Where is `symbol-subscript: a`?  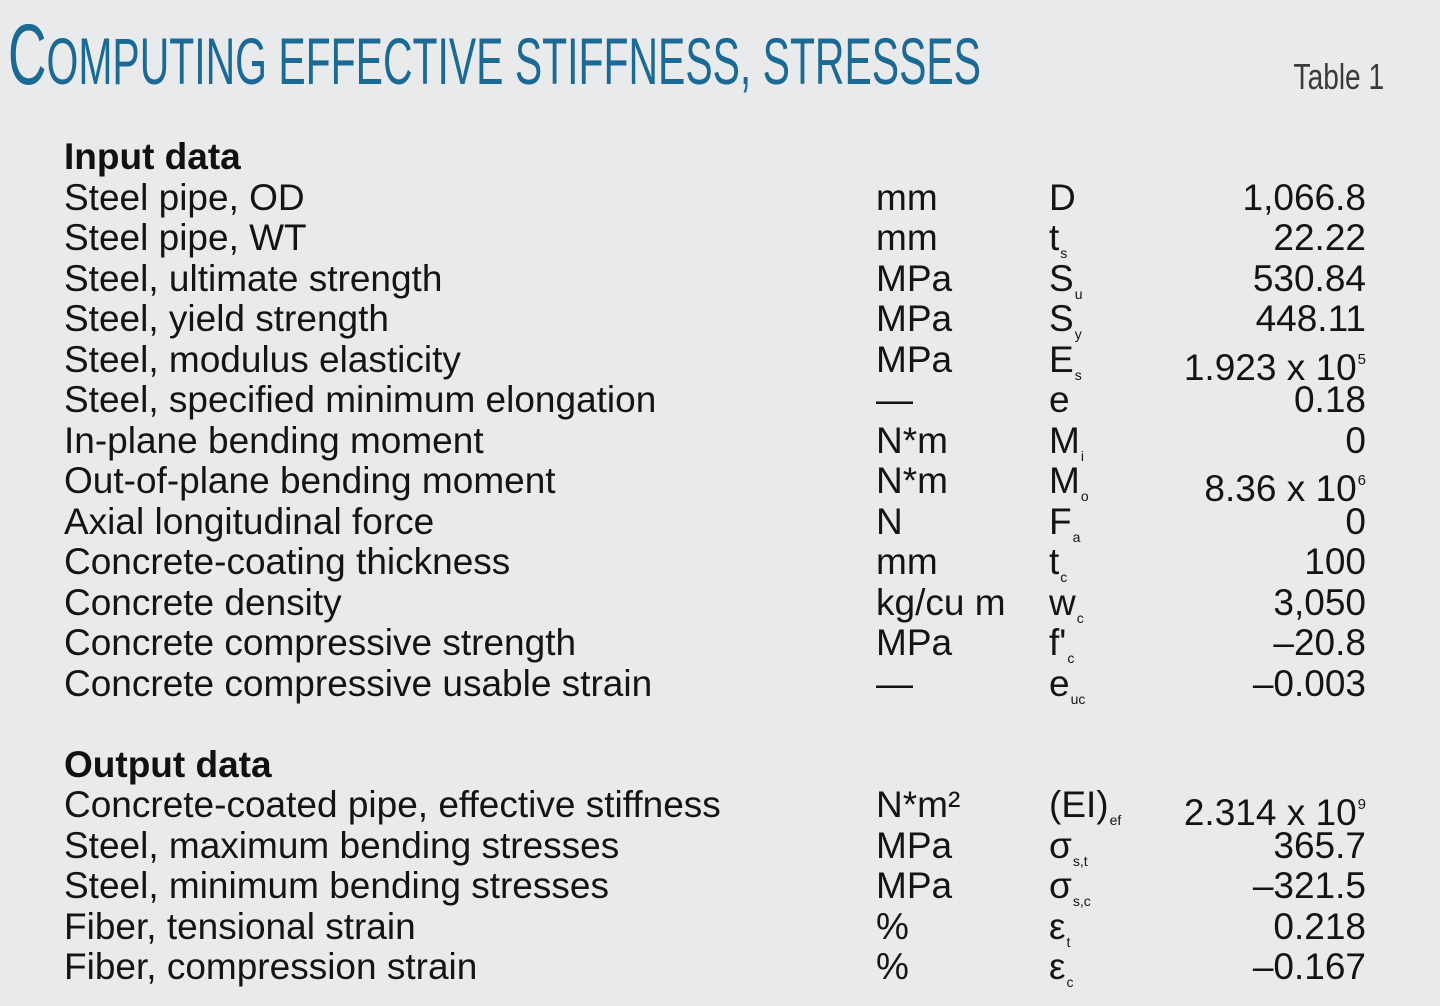 symbol-subscript: a is located at coordinates (1076, 536).